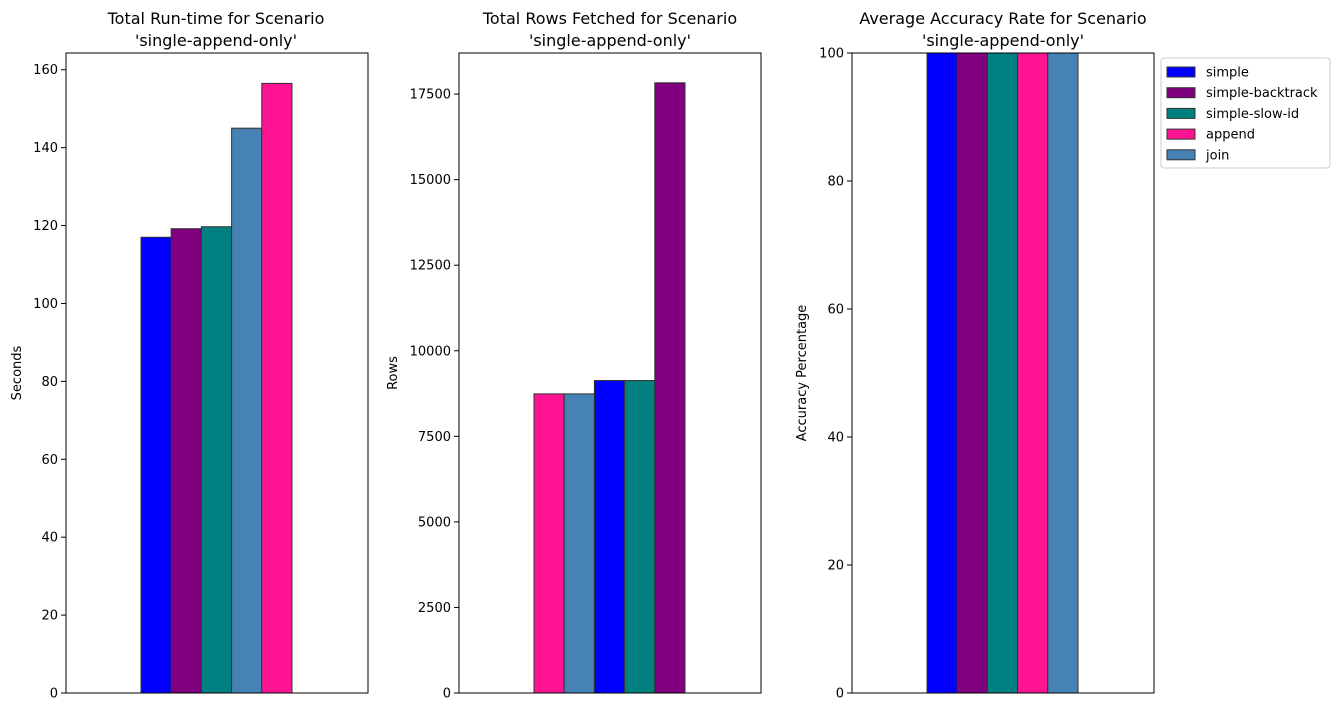 This screenshot has height=711, width=1340. Describe the element at coordinates (17, 372) in the screenshot. I see `y-axis-label: Seconds` at that location.